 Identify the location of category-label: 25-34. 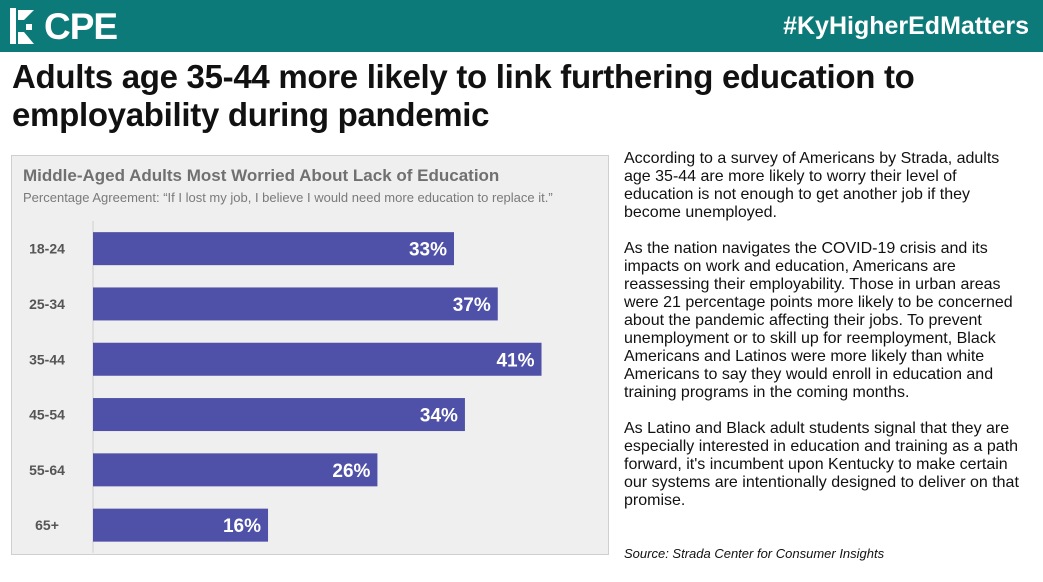
(47, 304).